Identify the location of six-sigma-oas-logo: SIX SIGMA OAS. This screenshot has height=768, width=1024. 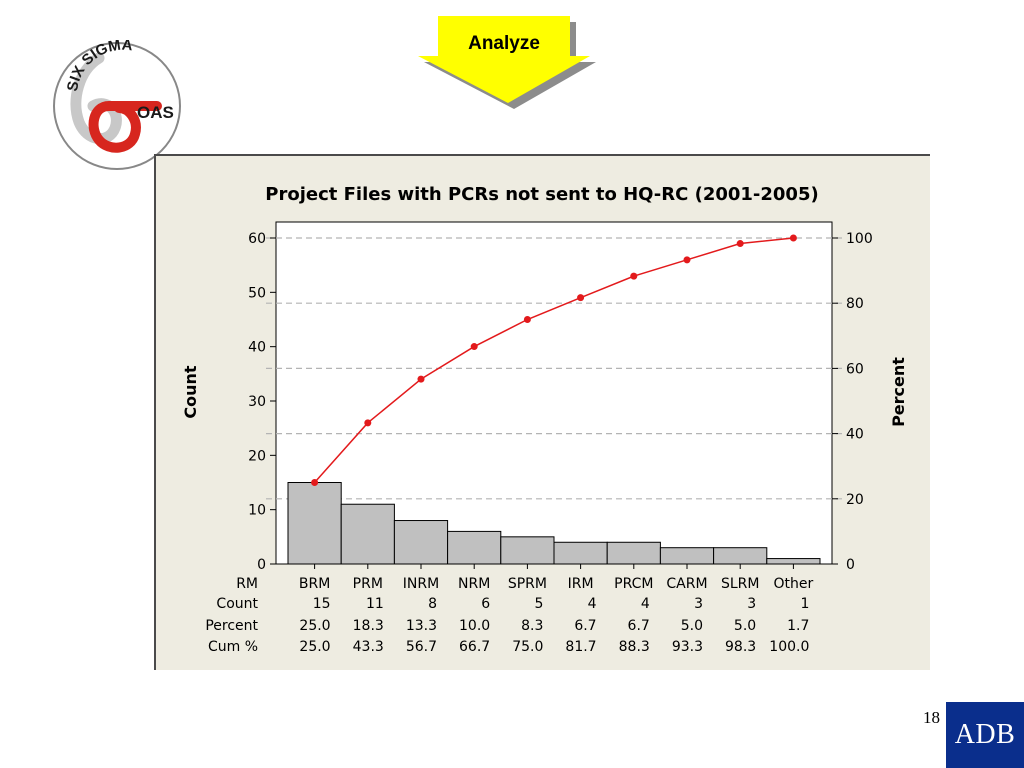
(117, 105).